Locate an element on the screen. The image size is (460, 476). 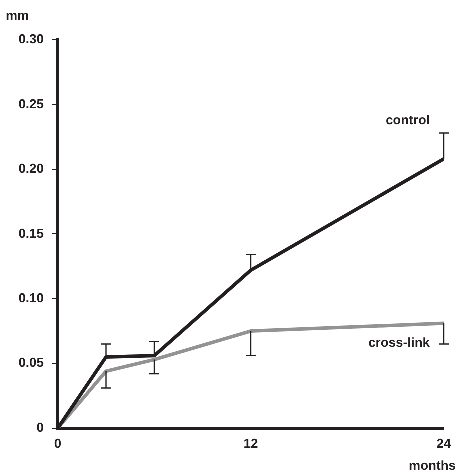
series-label: cross-link is located at coordinates (399, 342).